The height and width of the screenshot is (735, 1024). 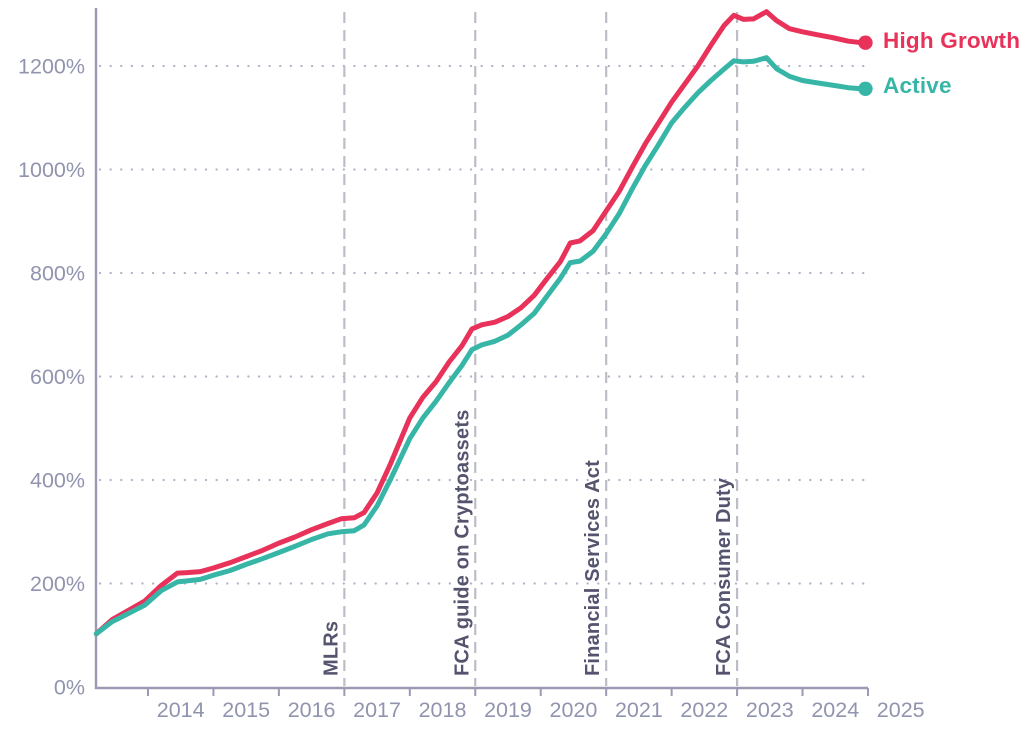 I want to click on x-tick-label-2023: 2023, so click(x=770, y=710).